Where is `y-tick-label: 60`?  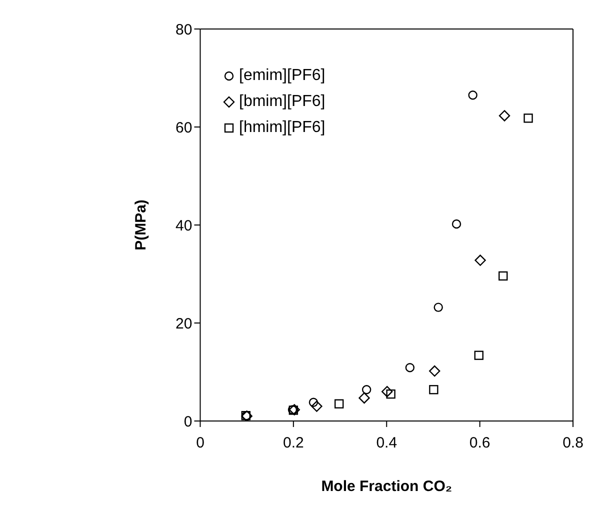 y-tick-label: 60 is located at coordinates (184, 127).